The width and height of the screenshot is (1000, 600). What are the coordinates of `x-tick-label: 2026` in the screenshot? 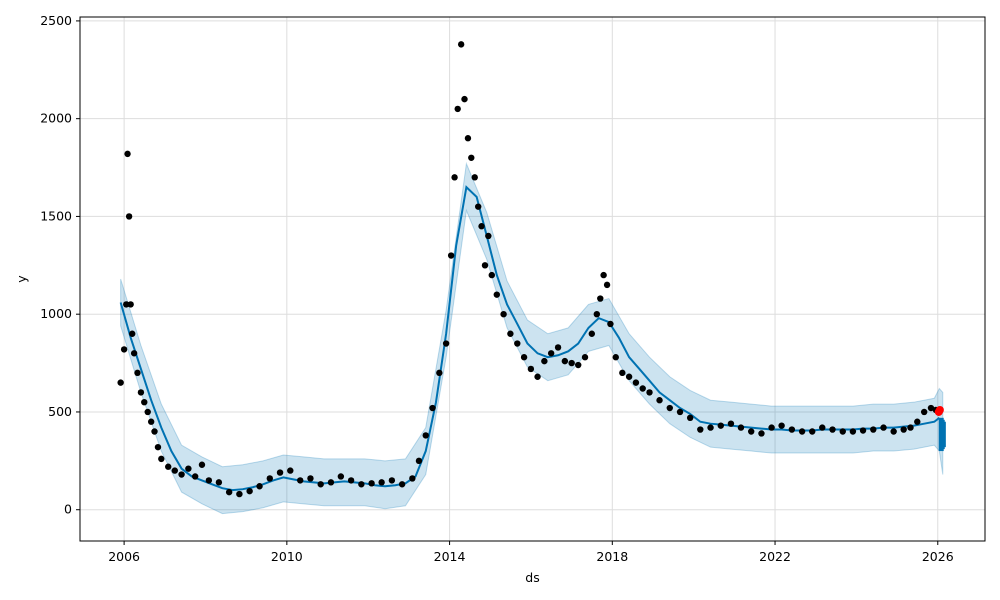 It's located at (938, 556).